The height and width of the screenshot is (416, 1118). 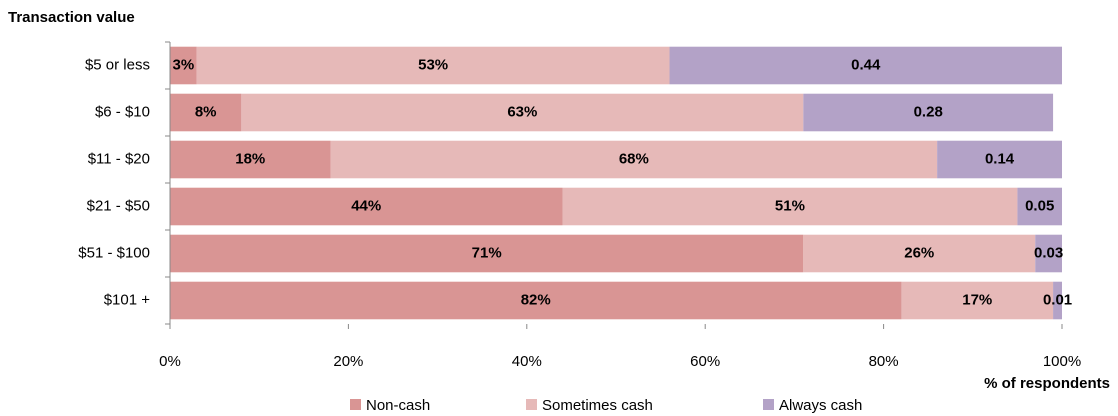 I want to click on data-label: 8%, so click(x=206, y=111).